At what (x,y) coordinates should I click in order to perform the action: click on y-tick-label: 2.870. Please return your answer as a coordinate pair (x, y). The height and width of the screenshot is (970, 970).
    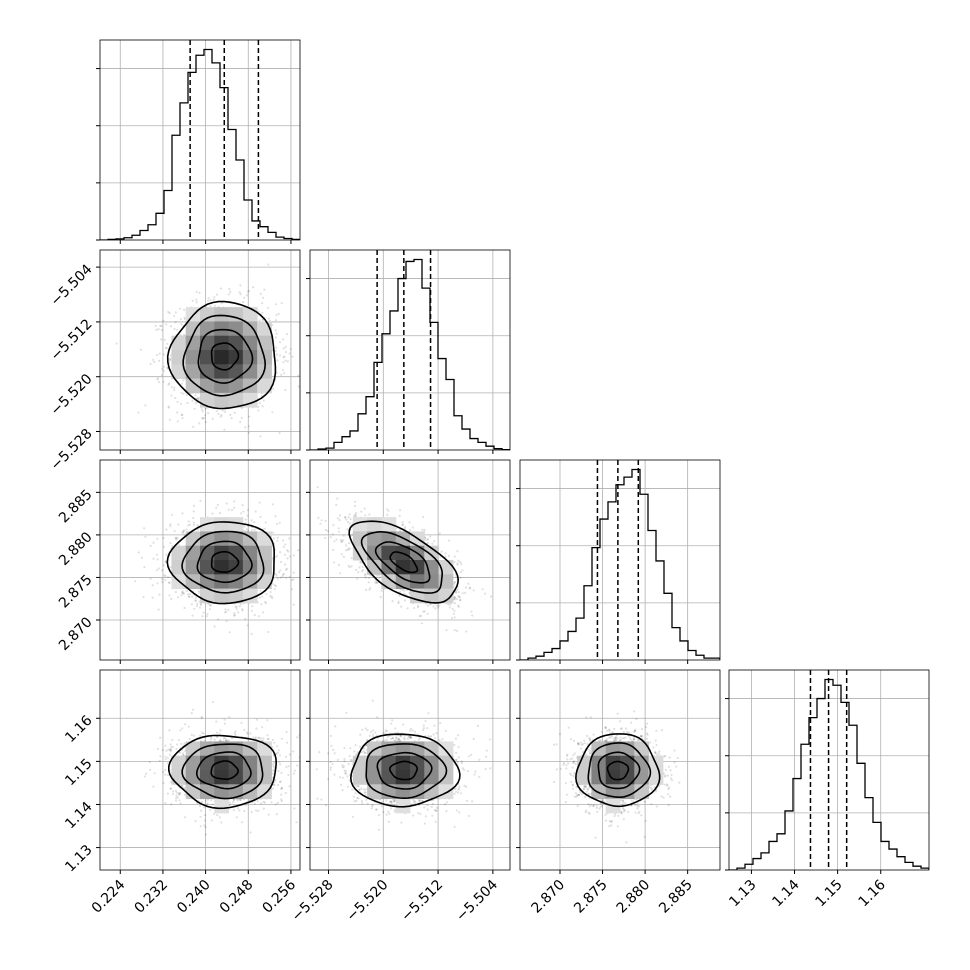
    Looking at the image, I should click on (76, 634).